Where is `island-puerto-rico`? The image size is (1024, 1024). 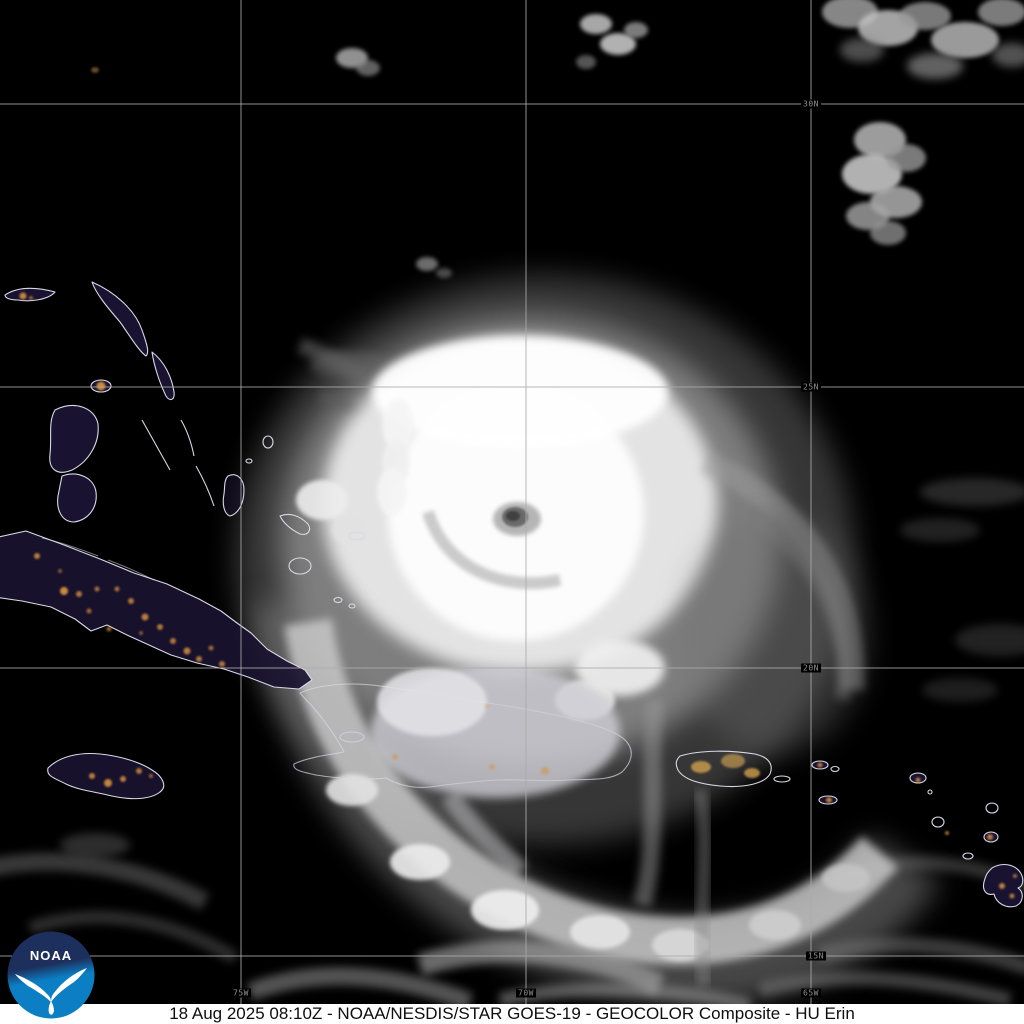 island-puerto-rico is located at coordinates (723, 769).